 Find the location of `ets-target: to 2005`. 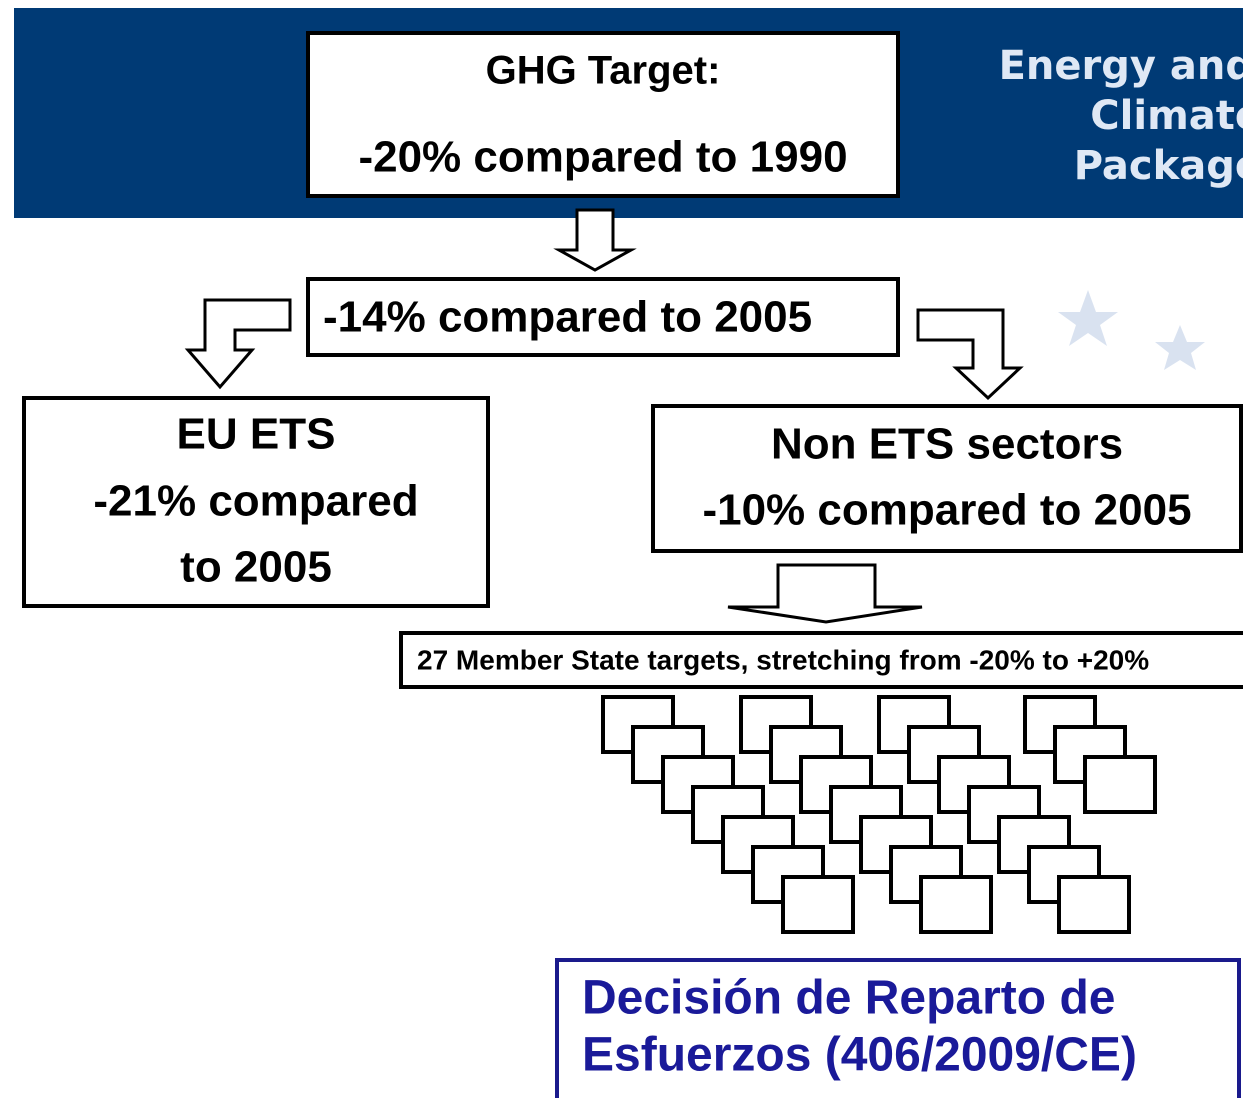

ets-target: to 2005 is located at coordinates (256, 567).